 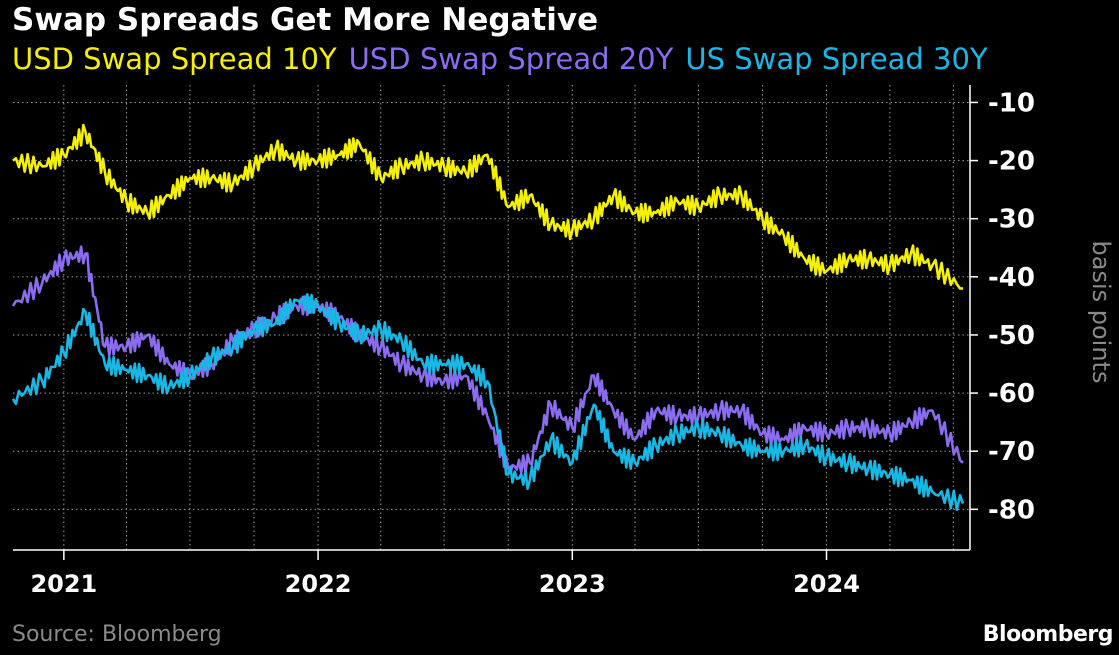 I want to click on legend-item-10y: USD Swap Spread 10Y, so click(x=174, y=59).